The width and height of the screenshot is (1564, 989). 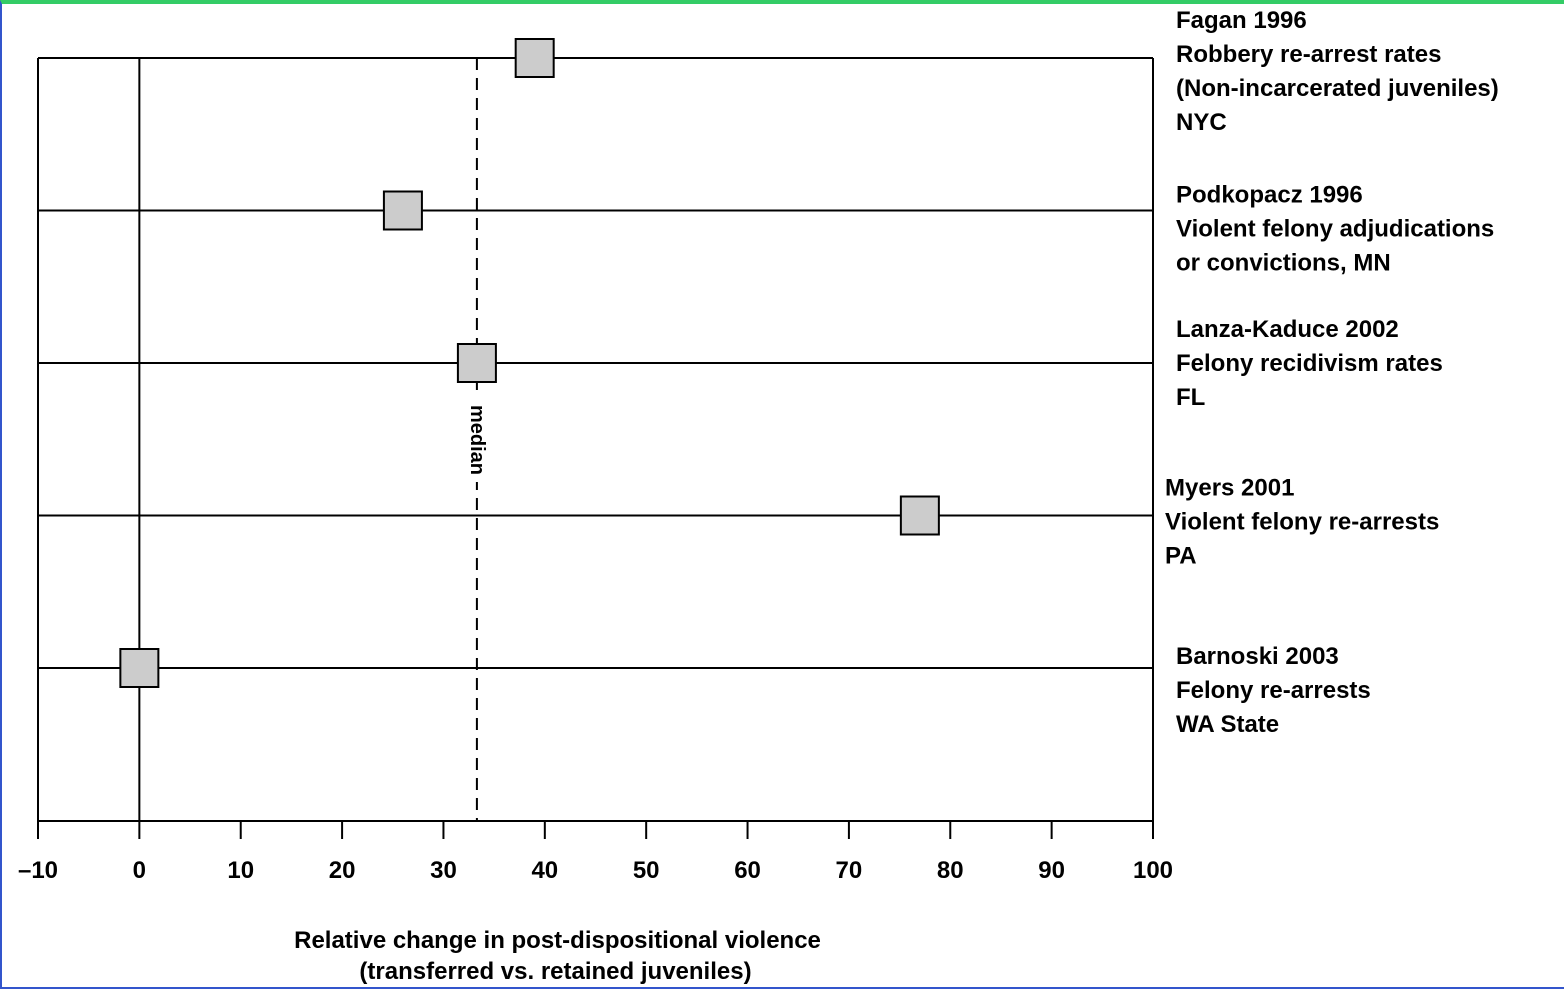 What do you see at coordinates (1190, 397) in the screenshot?
I see `study-label-line: FL` at bounding box center [1190, 397].